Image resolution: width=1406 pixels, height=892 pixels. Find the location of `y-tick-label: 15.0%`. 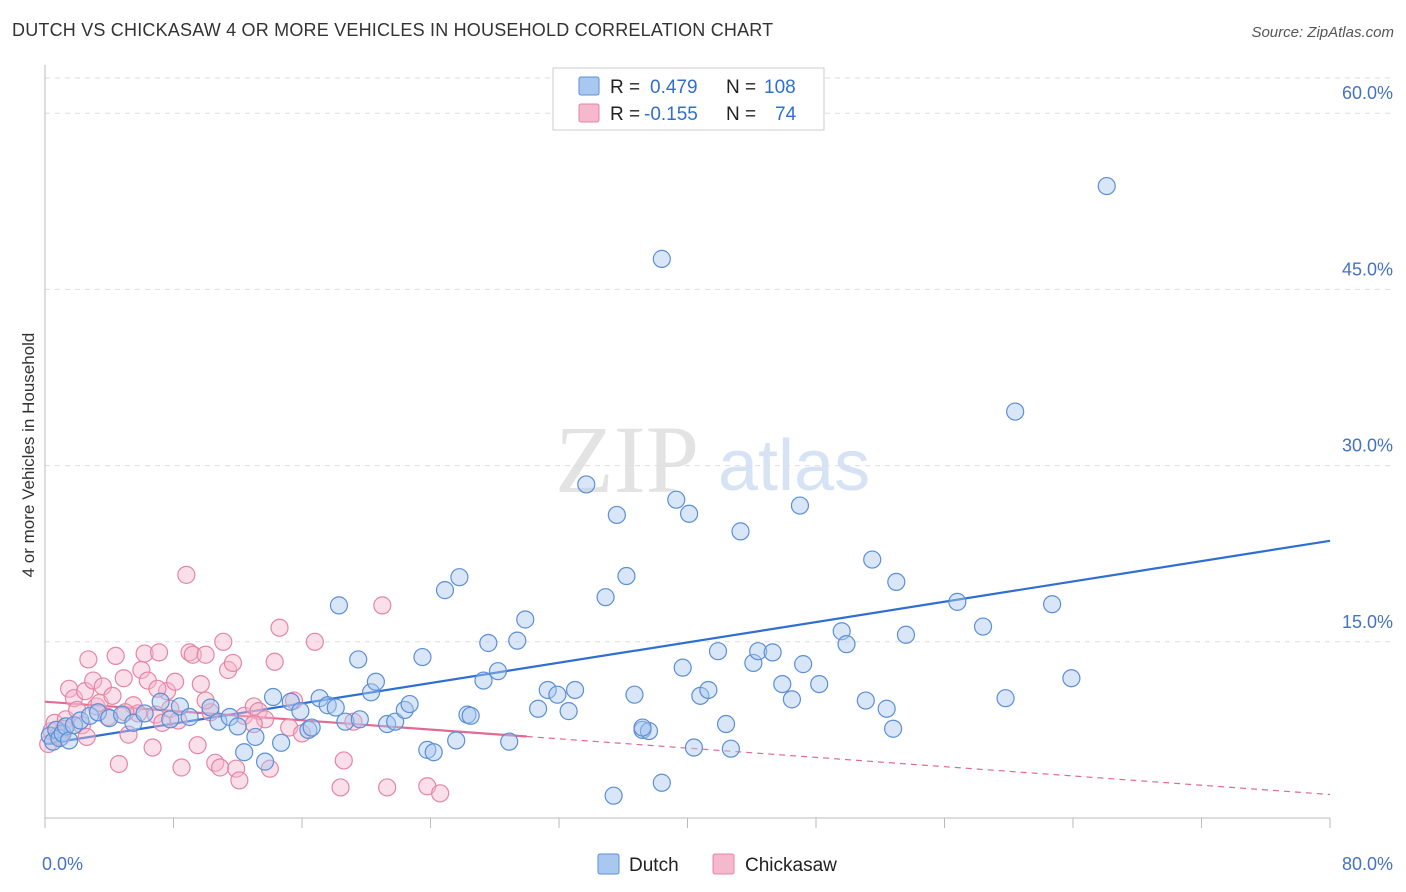

y-tick-label: 15.0% is located at coordinates (1367, 622).